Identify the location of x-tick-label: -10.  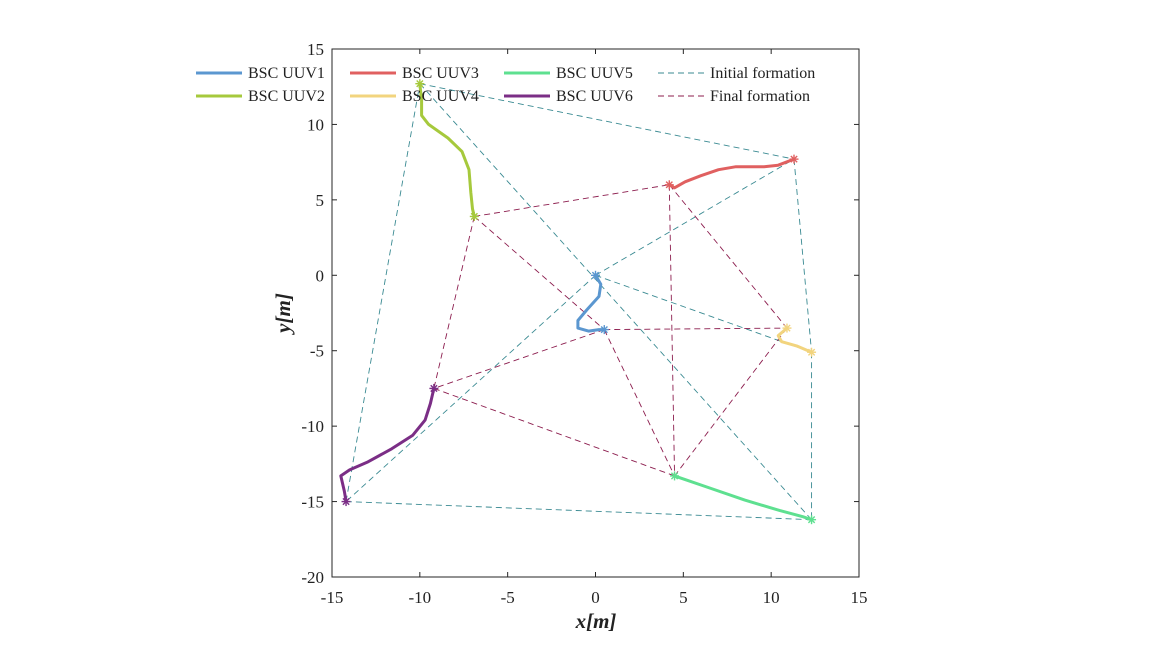
(419, 597).